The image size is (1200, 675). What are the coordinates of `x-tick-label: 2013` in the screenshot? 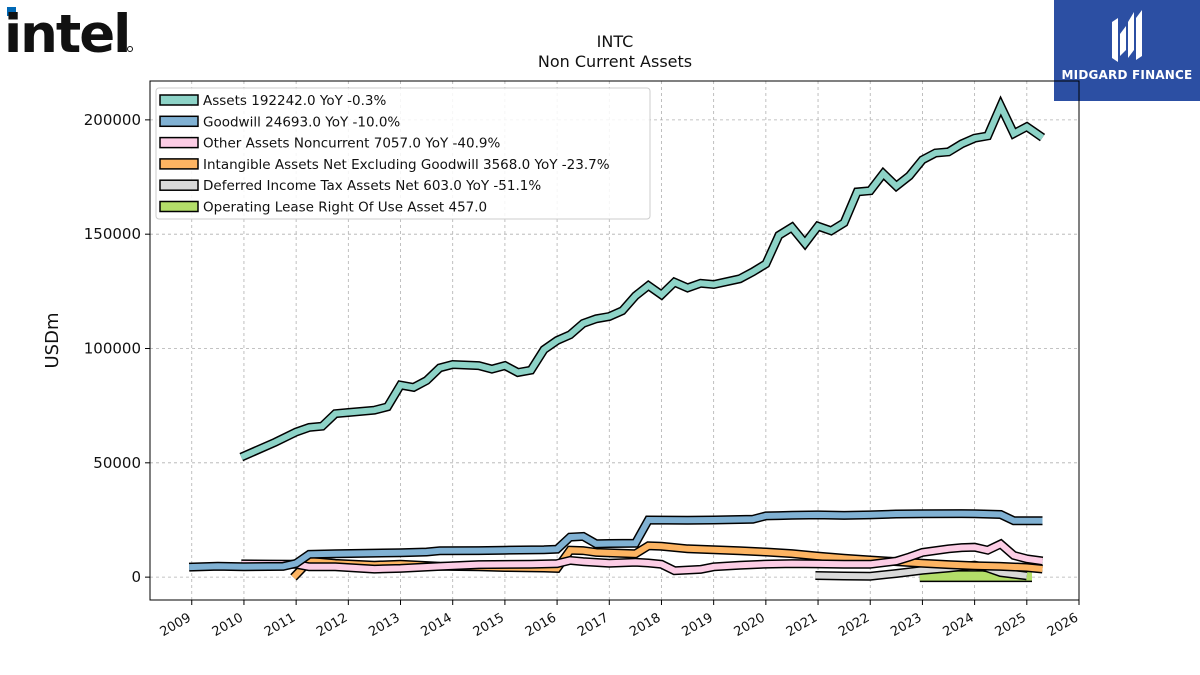 It's located at (384, 625).